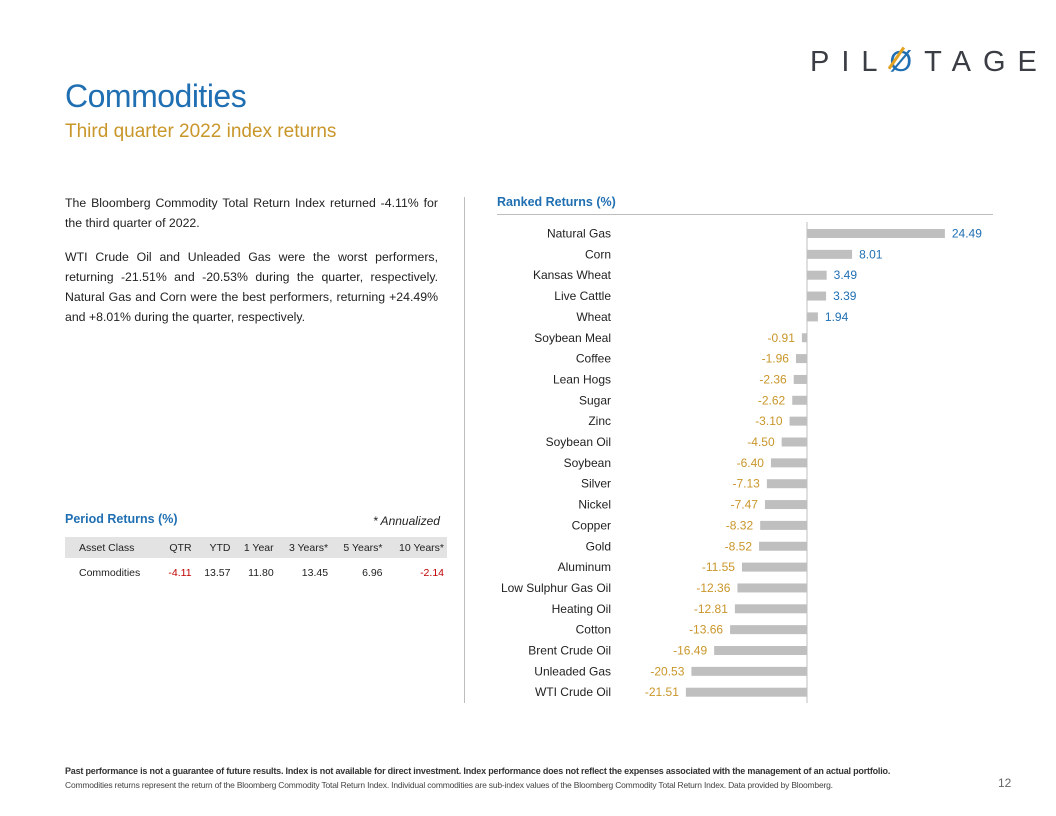 This screenshot has width=1056, height=816. I want to click on table-cell: 11.80, so click(261, 573).